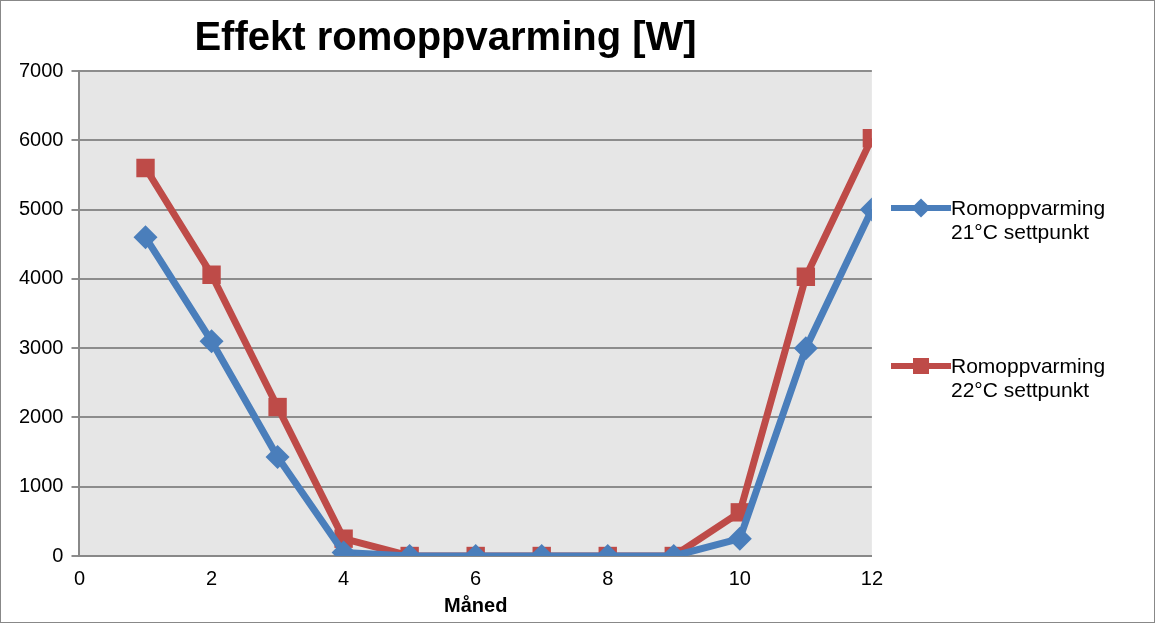 The image size is (1155, 623). Describe the element at coordinates (41, 69) in the screenshot. I see `y-tick-label: 7000` at that location.